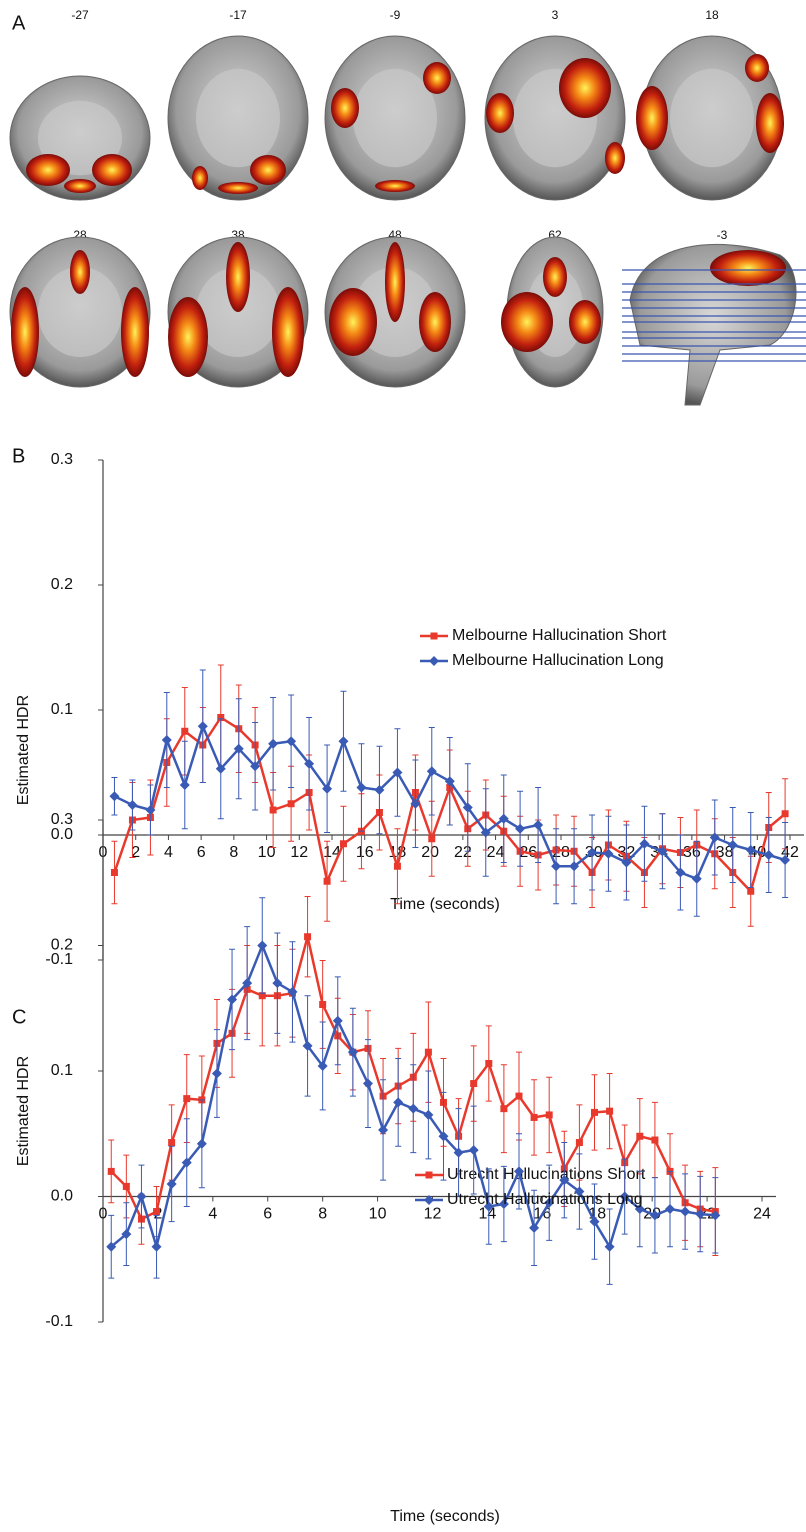  Describe the element at coordinates (238, 118) in the screenshot. I see `brain-inner` at that location.